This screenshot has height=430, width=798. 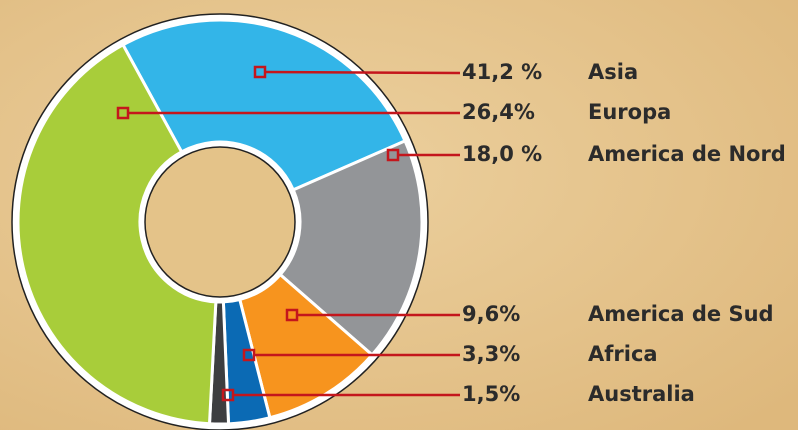 What do you see at coordinates (687, 154) in the screenshot?
I see `category-label: America de Nord` at bounding box center [687, 154].